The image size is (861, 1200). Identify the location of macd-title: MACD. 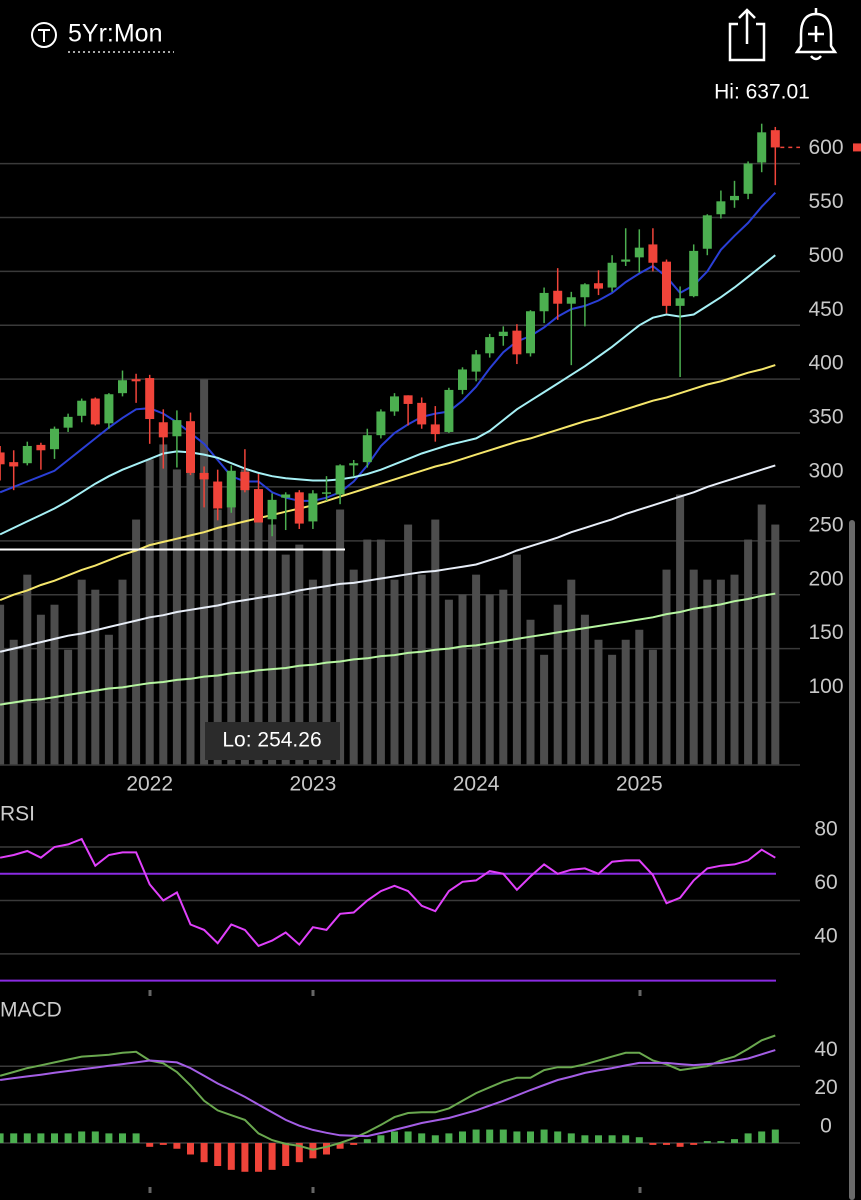
(31, 1010).